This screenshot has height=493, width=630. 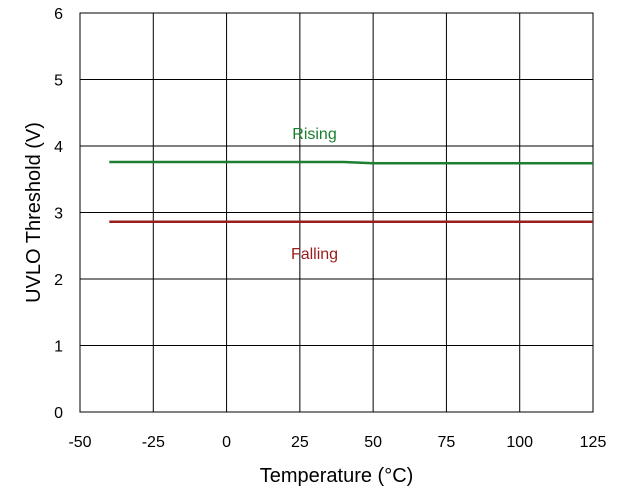 What do you see at coordinates (447, 442) in the screenshot?
I see `x-tick-label: 75` at bounding box center [447, 442].